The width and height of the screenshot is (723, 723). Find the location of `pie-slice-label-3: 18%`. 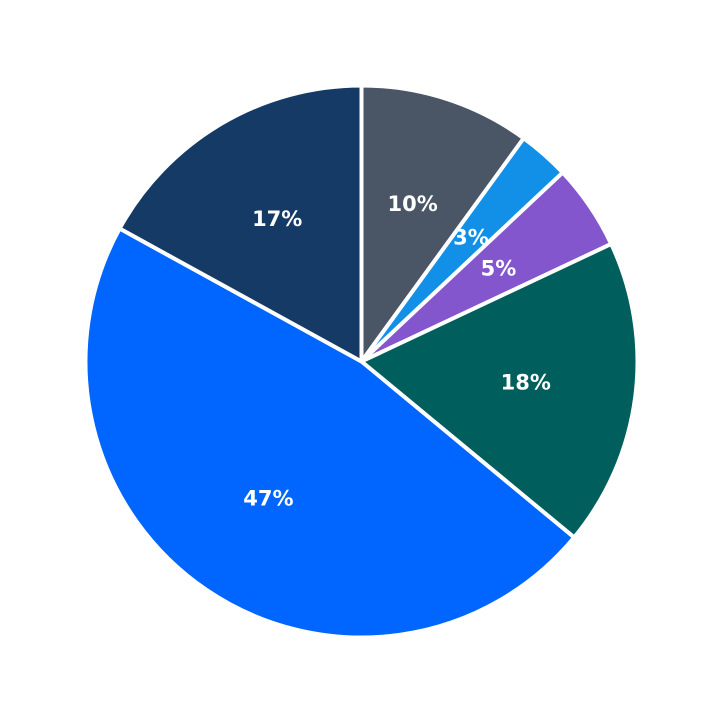

pie-slice-label-3: 18% is located at coordinates (526, 382).